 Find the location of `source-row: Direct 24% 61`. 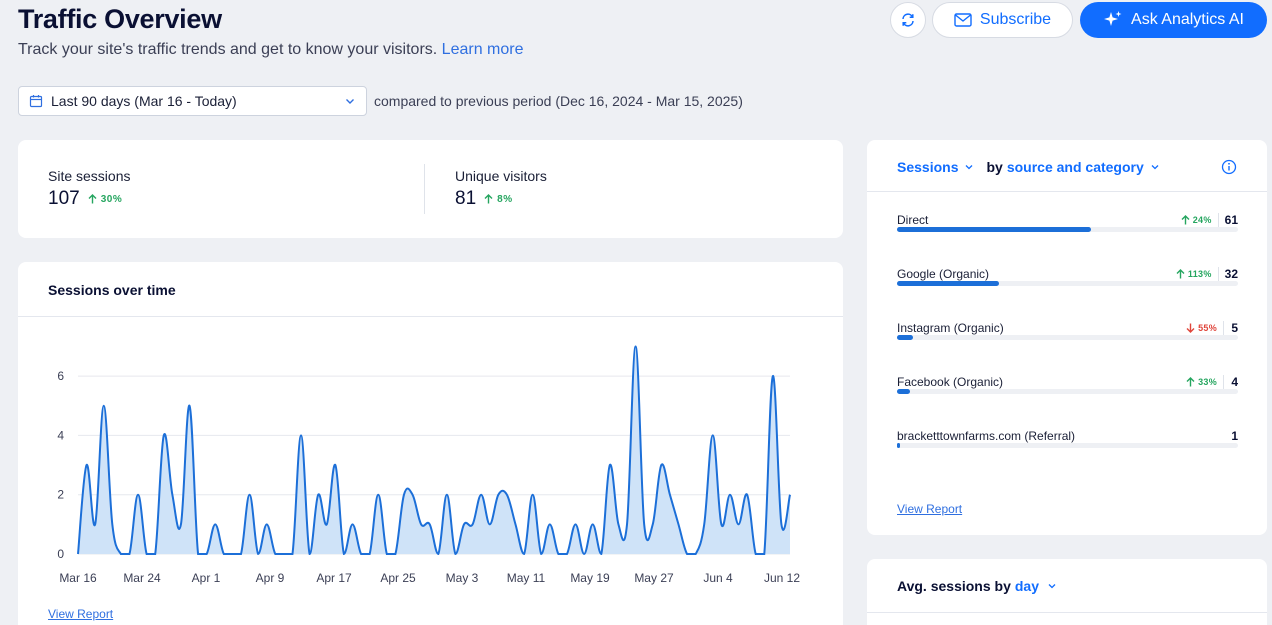

source-row: Direct 24% 61 is located at coordinates (1067, 233).